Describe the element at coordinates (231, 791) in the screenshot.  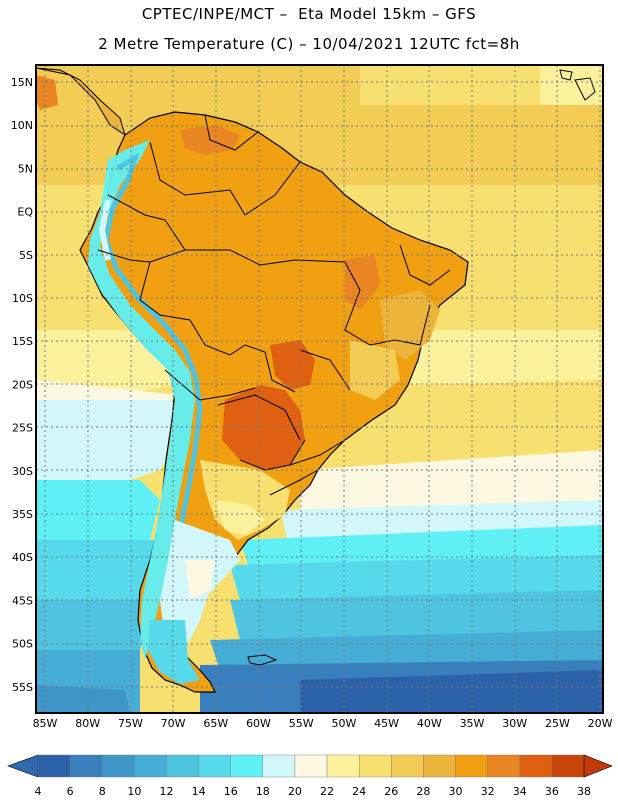
I see `colorbar-tick-label: 16` at that location.